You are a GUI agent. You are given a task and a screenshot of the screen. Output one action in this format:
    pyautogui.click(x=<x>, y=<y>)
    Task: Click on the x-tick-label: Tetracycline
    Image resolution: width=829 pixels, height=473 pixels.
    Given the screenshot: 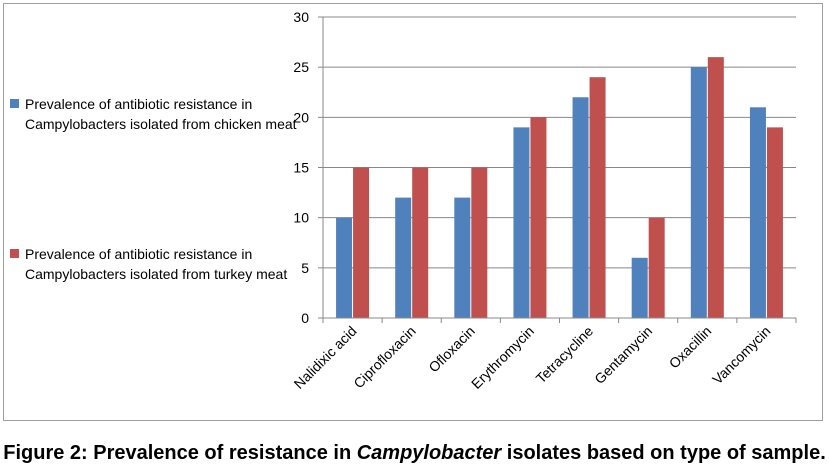 What is the action you would take?
    pyautogui.click(x=565, y=355)
    